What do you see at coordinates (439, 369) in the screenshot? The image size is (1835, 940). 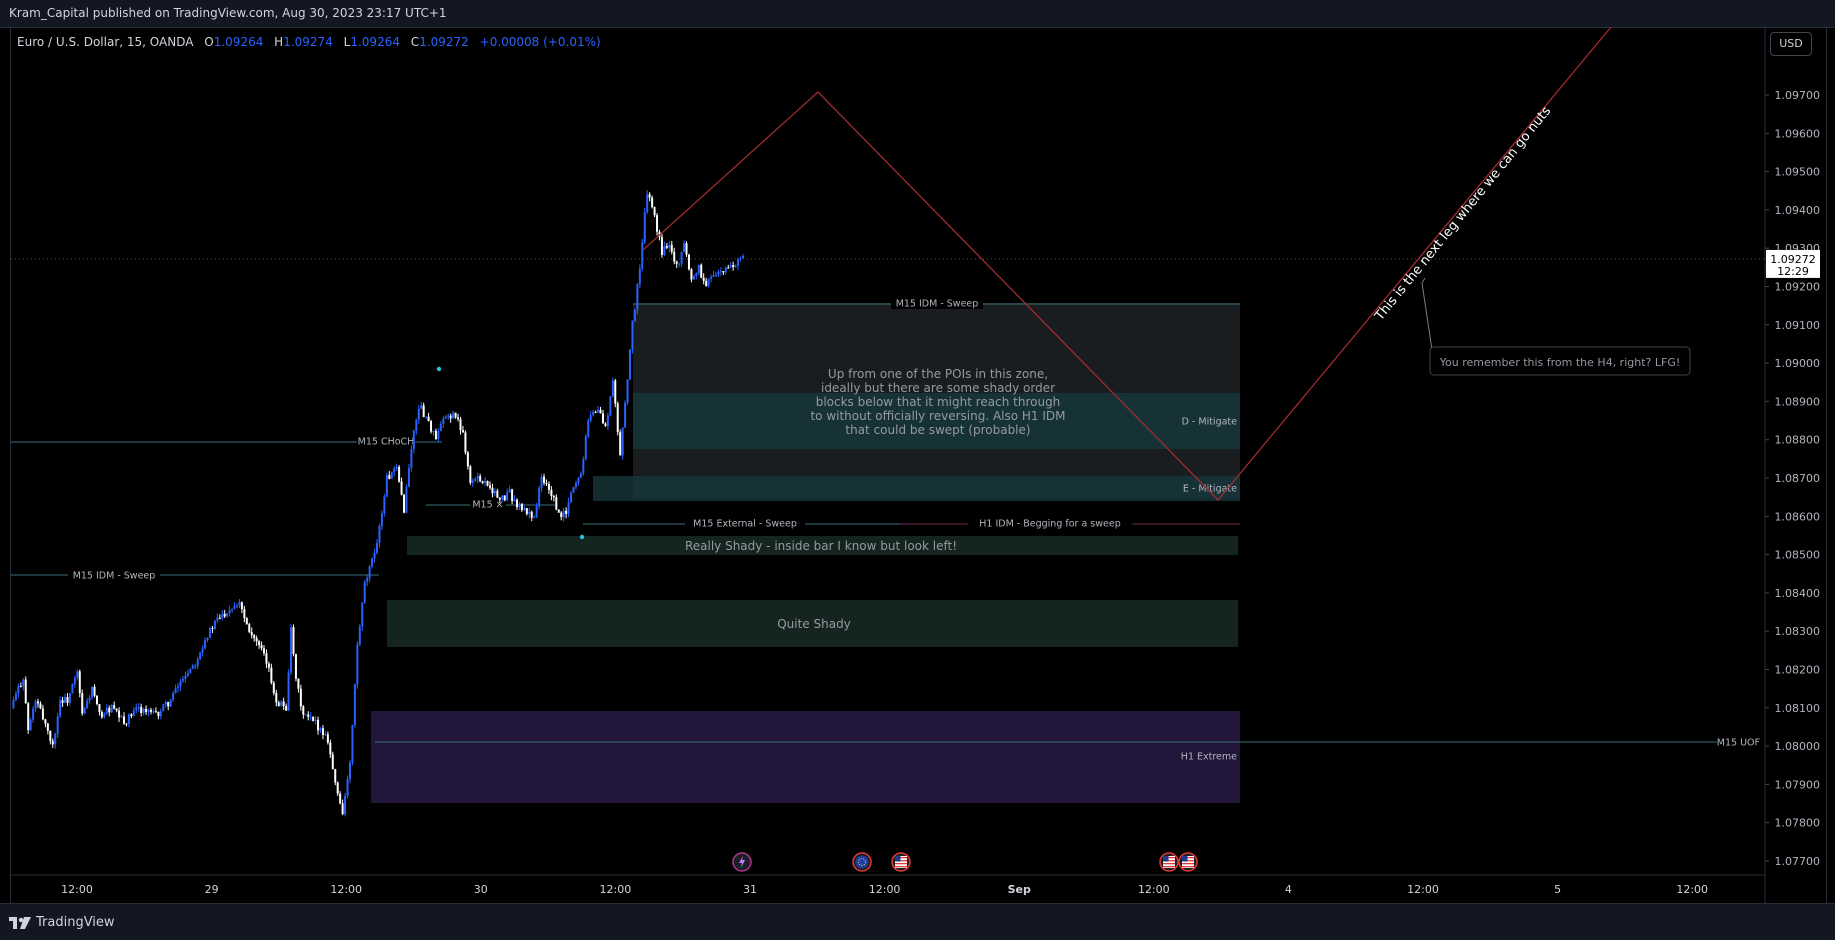 I see `swing-dot-high` at bounding box center [439, 369].